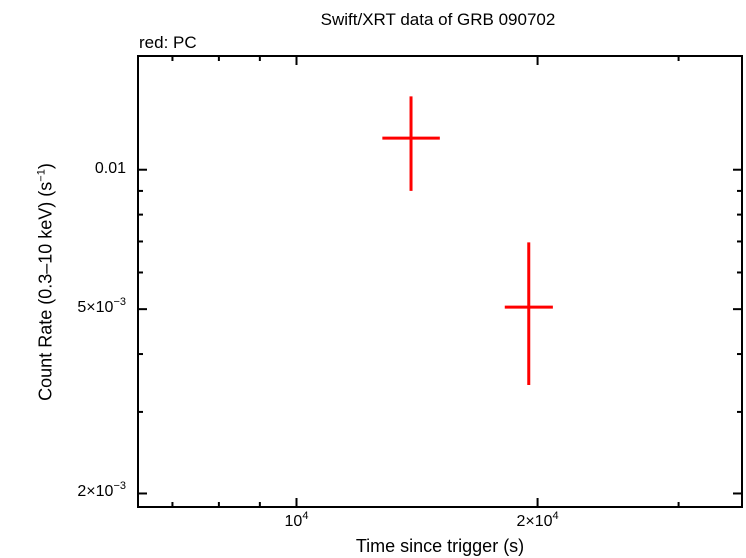  Describe the element at coordinates (101, 490) in the screenshot. I see `y-tick-label: 2×10⁻³` at that location.